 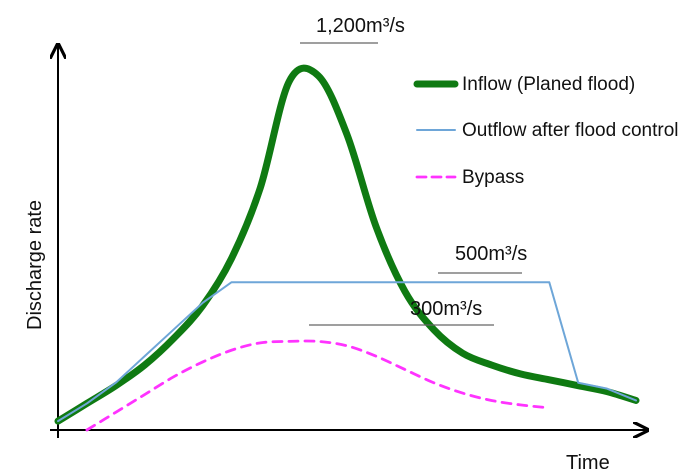 I want to click on annotation-label-1: 1,200m³/s, so click(x=360, y=26).